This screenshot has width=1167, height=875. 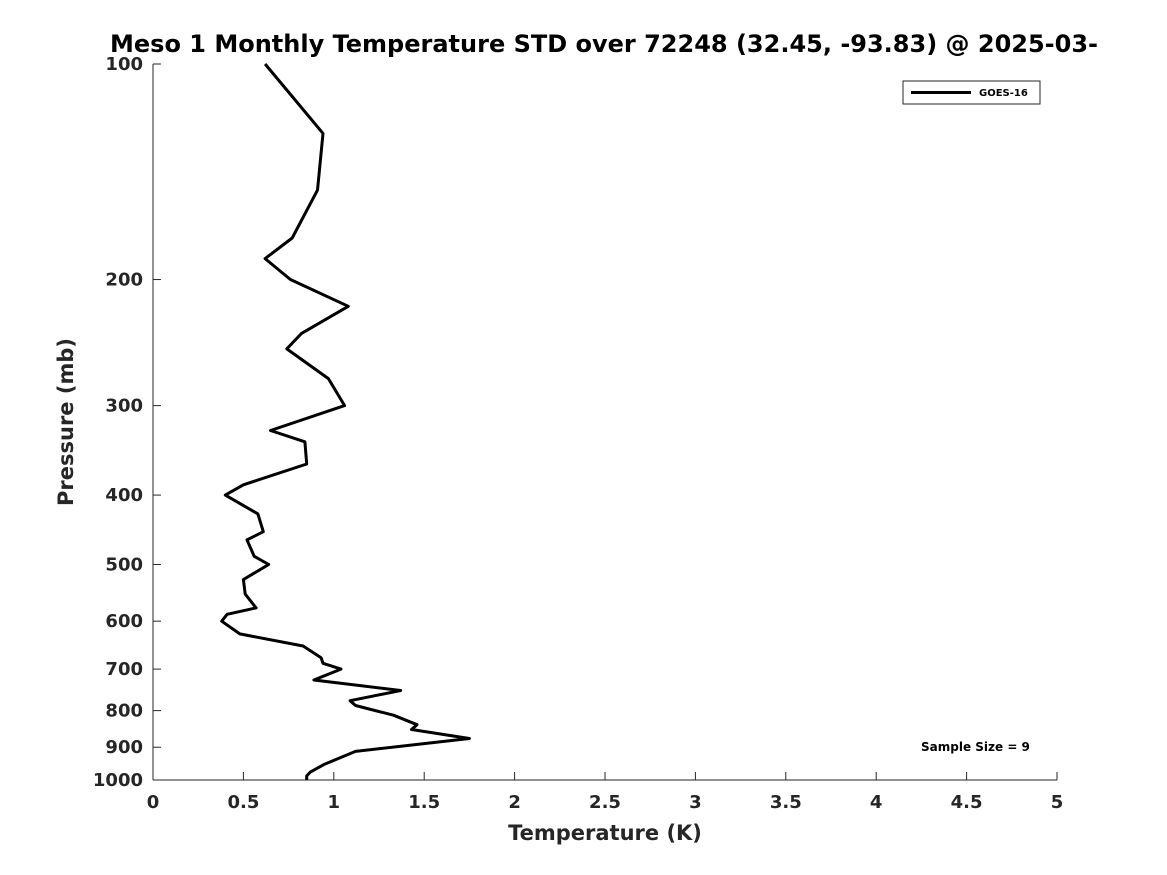 I want to click on y-tick-label: 100, so click(x=124, y=64).